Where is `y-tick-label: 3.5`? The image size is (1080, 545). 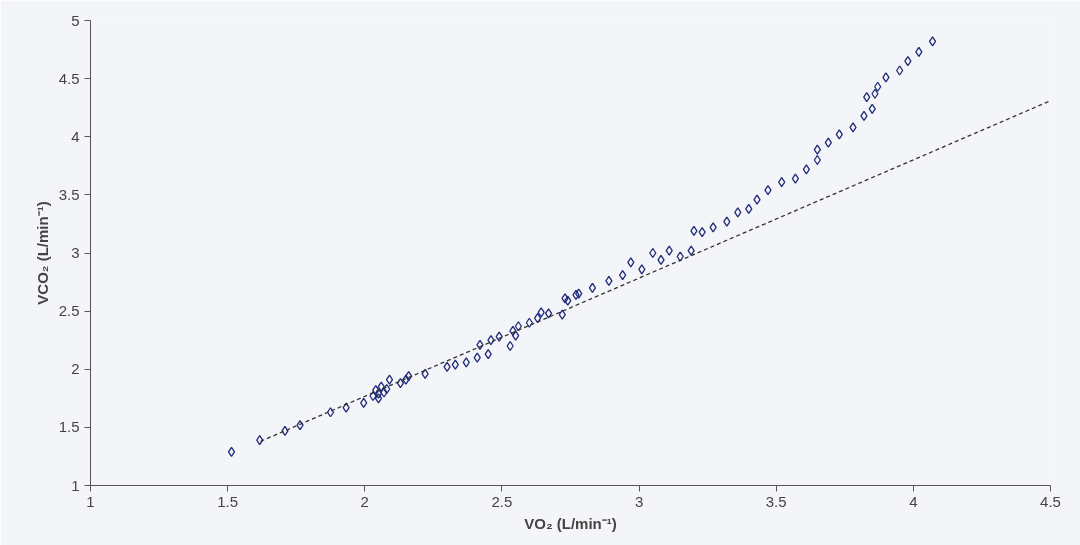 y-tick-label: 3.5 is located at coordinates (69, 194).